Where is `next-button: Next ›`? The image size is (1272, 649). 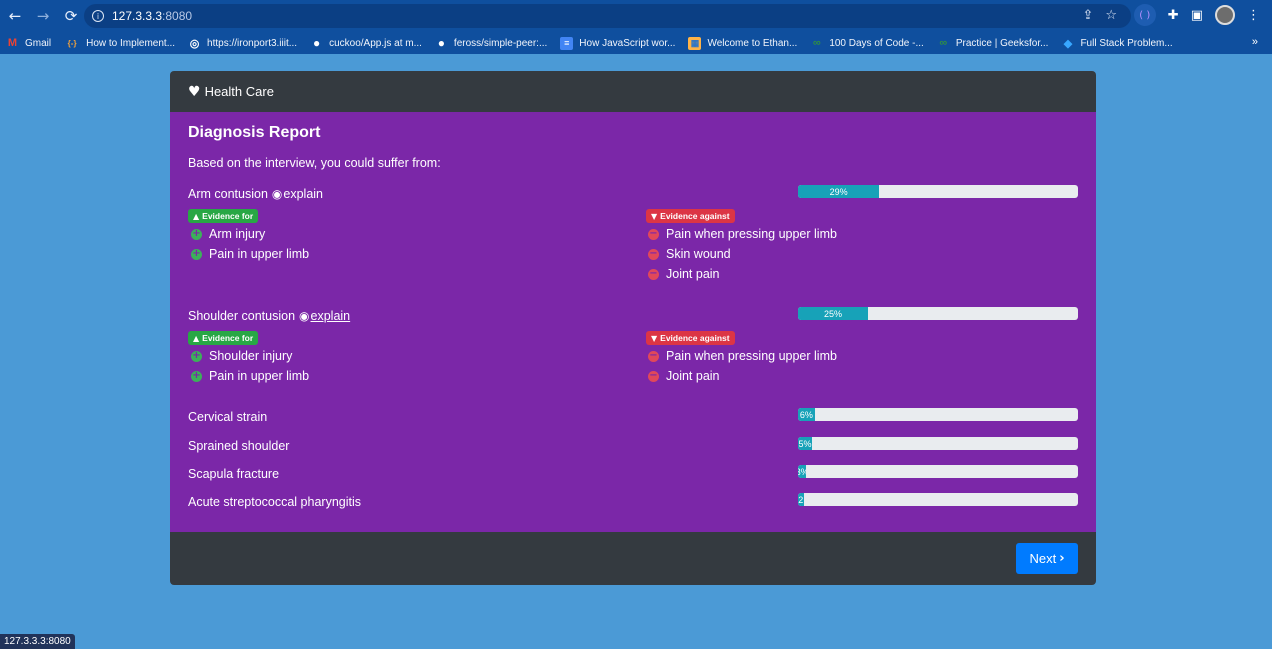
next-button: Next › is located at coordinates (1047, 558).